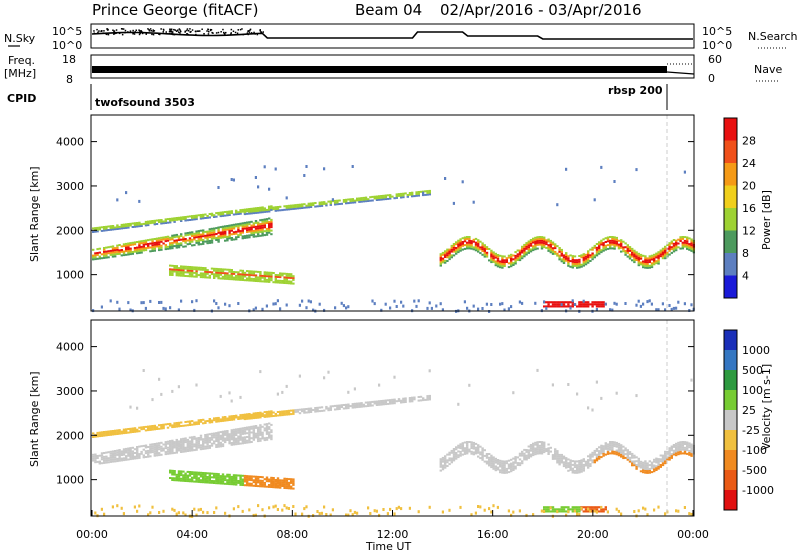 The height and width of the screenshot is (554, 800). What do you see at coordinates (730, 264) in the screenshot?
I see `colorbar-swatch` at bounding box center [730, 264].